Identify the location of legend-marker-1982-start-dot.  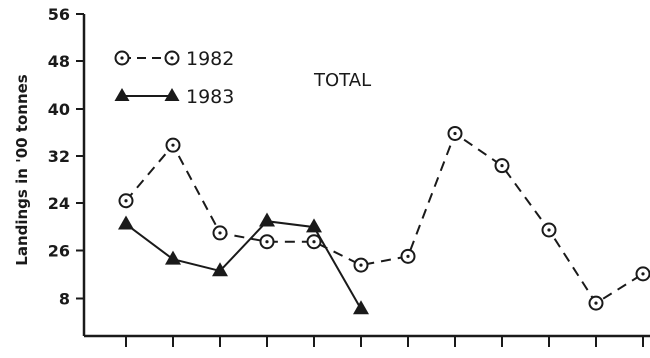
(122, 58).